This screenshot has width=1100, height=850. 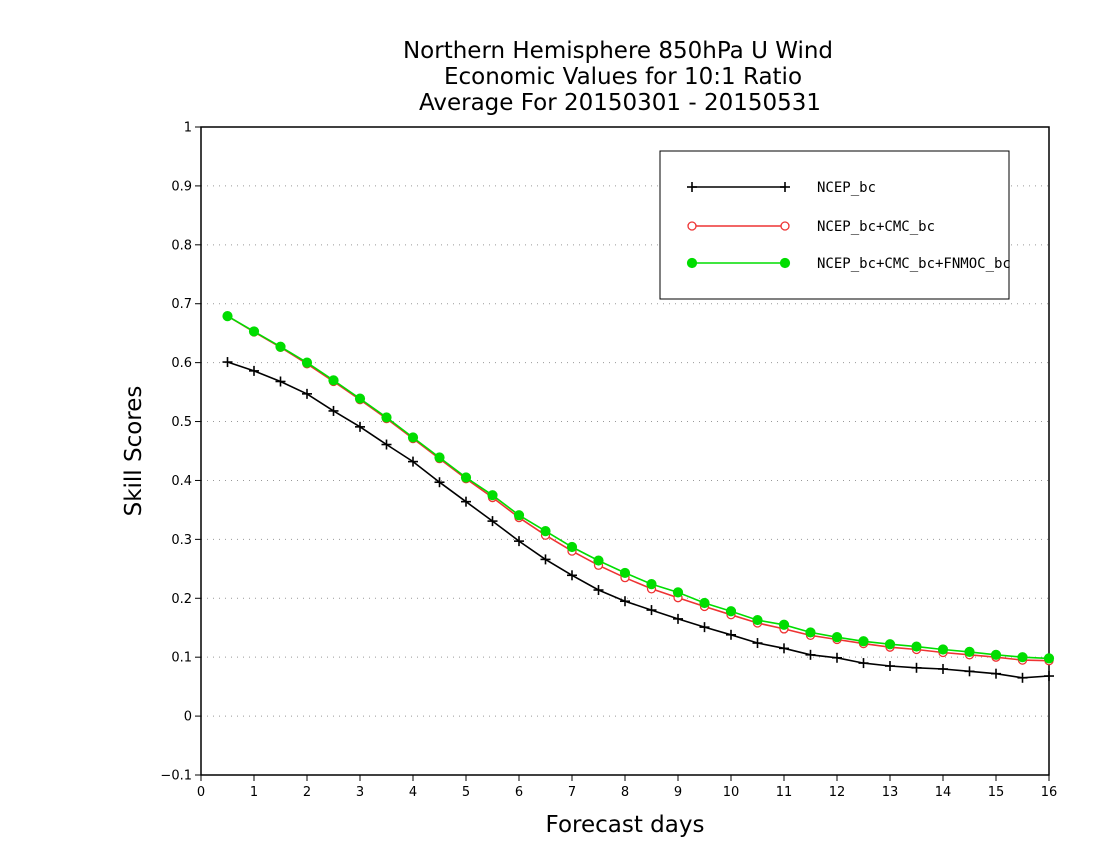 I want to click on x-tick-label: 10, so click(x=731, y=792).